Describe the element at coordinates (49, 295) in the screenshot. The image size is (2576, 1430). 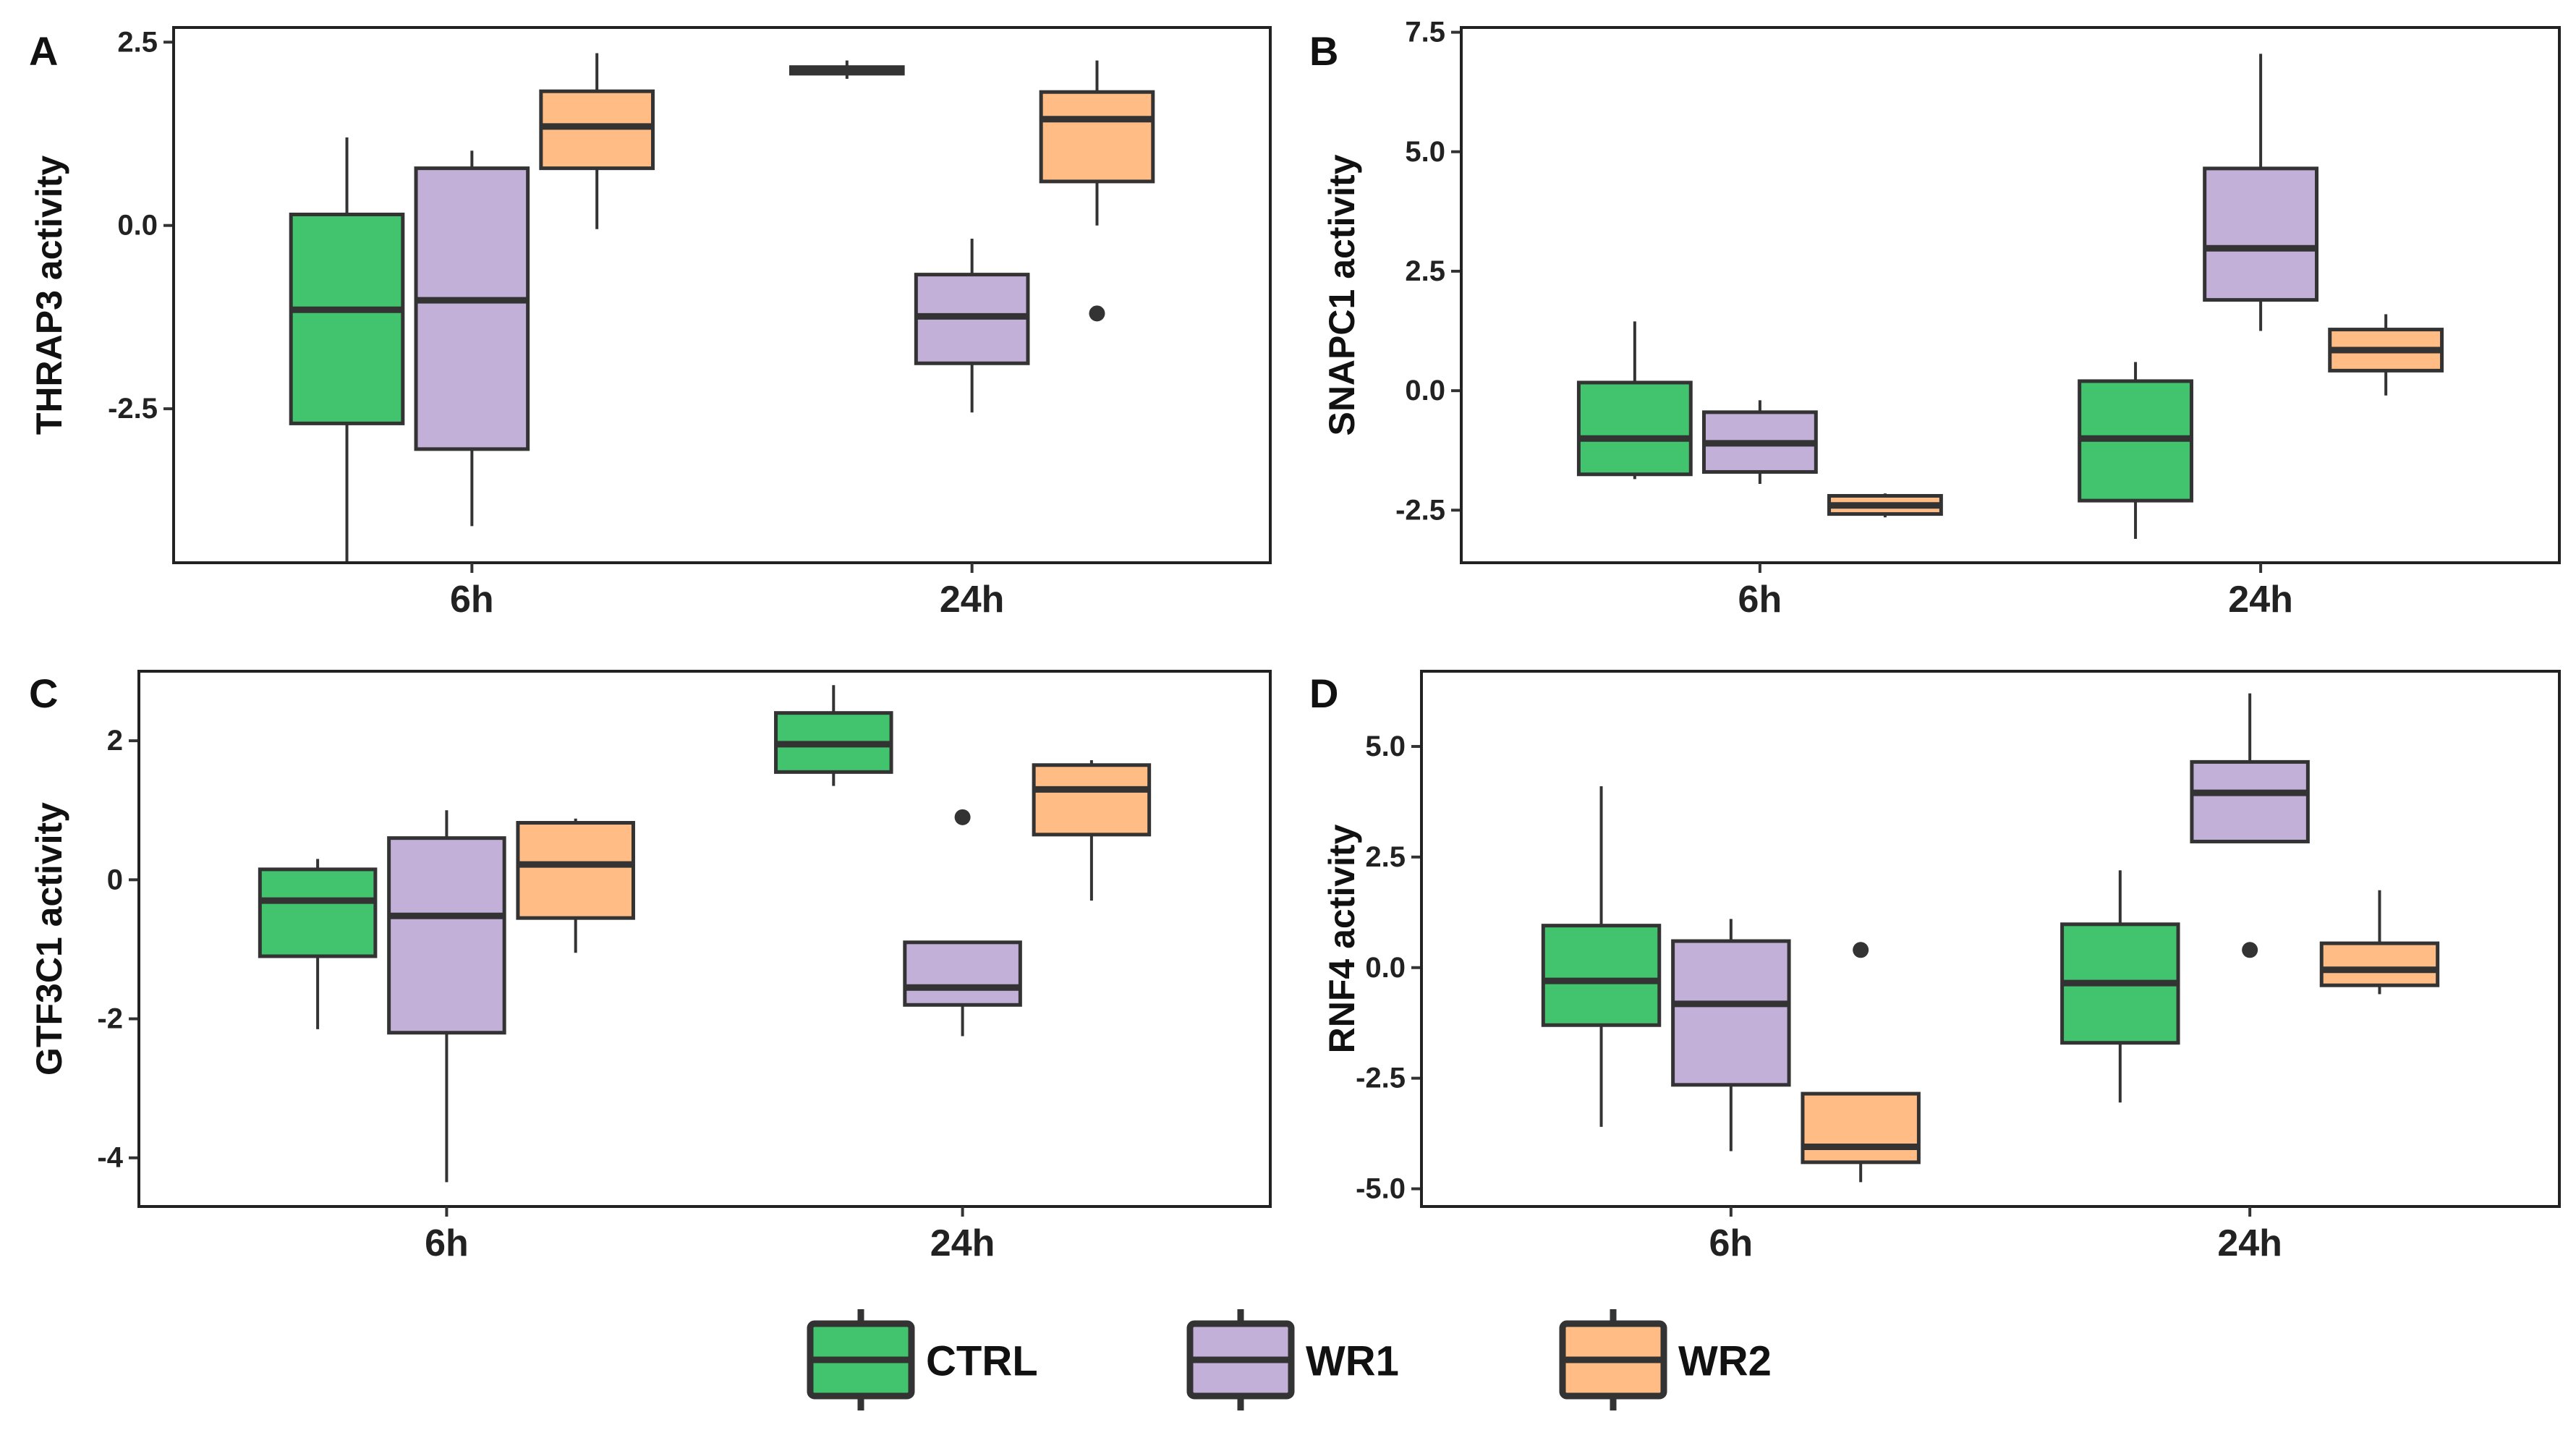
I see `y-axis-title: THRAP3 activity` at that location.